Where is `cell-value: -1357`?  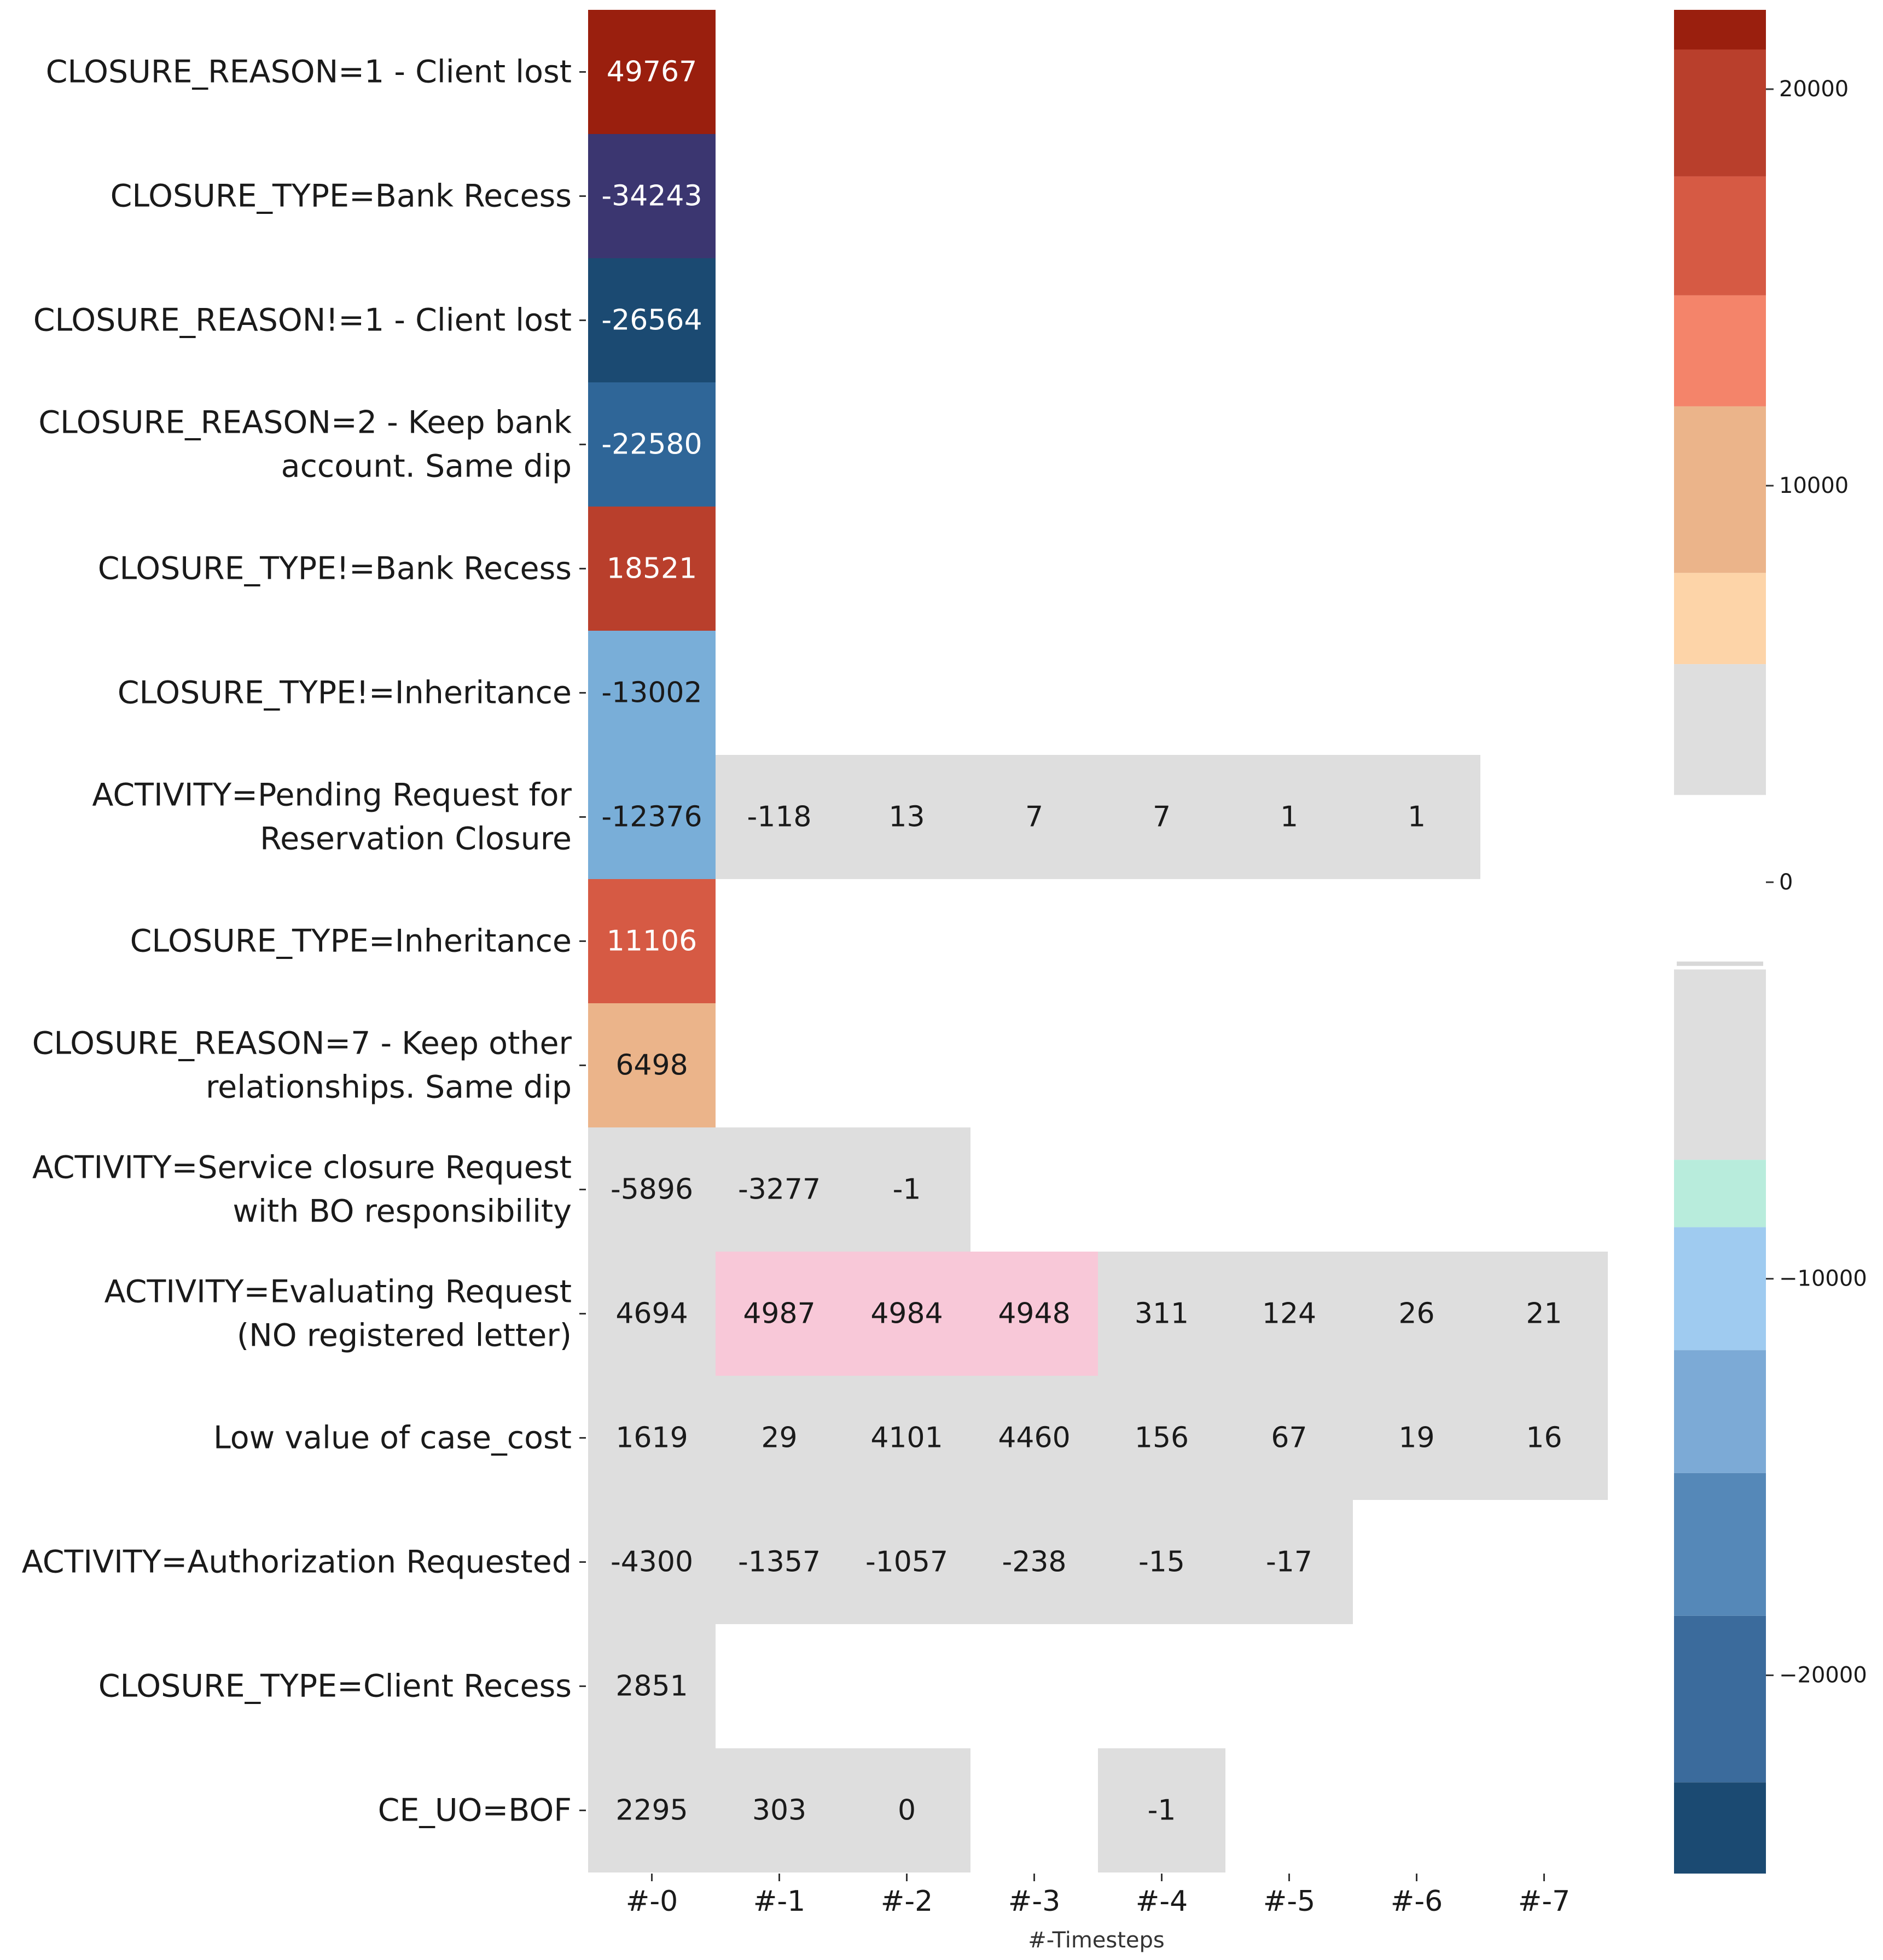
cell-value: -1357 is located at coordinates (779, 1562).